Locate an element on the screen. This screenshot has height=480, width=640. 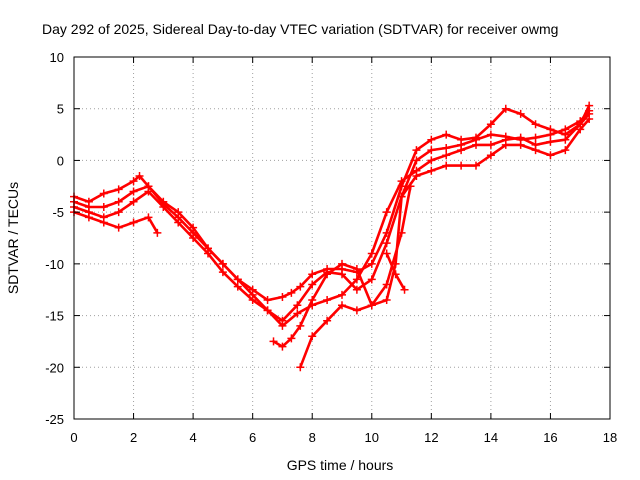
x-tick-labels: 0 2 4 6 8 10 12 14 16 18 is located at coordinates (343, 437).